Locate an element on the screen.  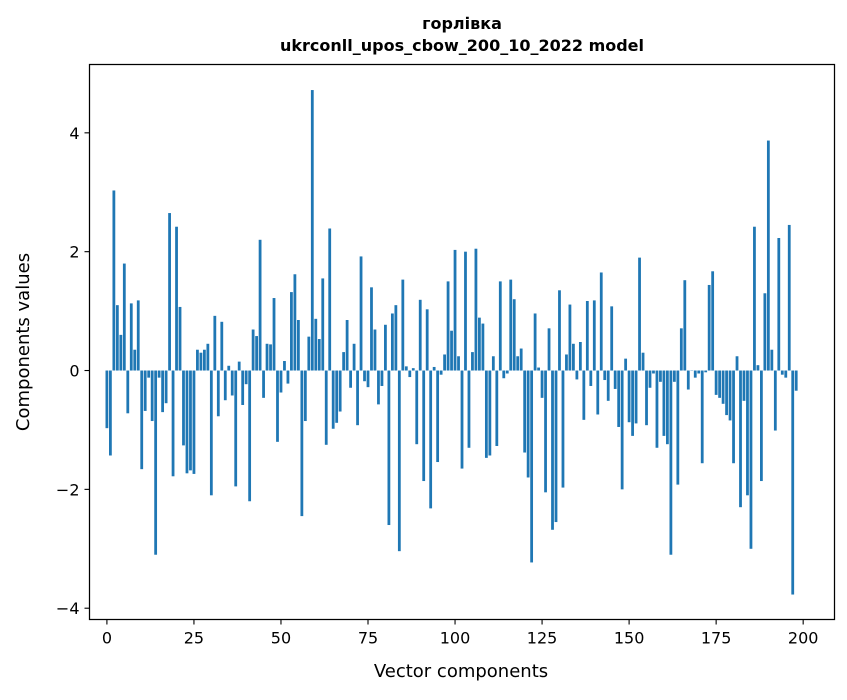
x-tick-label: 200 is located at coordinates (803, 638).